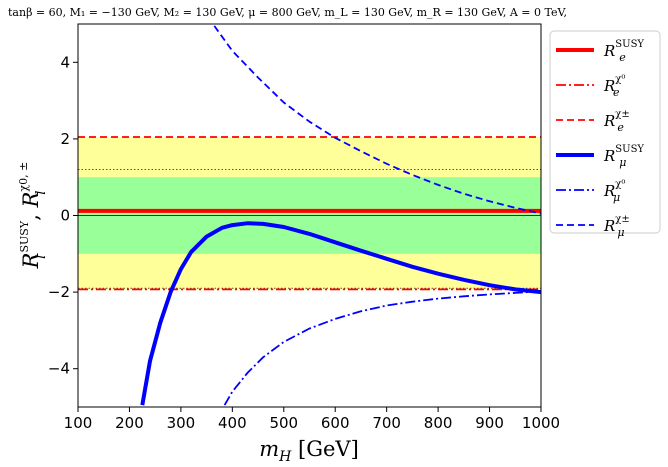 The height and width of the screenshot is (467, 668). Describe the element at coordinates (59, 369) in the screenshot. I see `y-tick-label: −4` at that location.